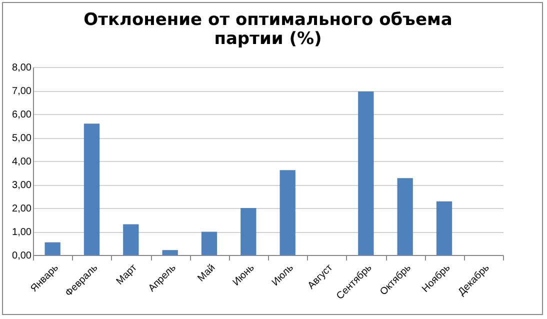 The height and width of the screenshot is (319, 547). Describe the element at coordinates (22, 256) in the screenshot. I see `y-tick-label: 0,00` at that location.